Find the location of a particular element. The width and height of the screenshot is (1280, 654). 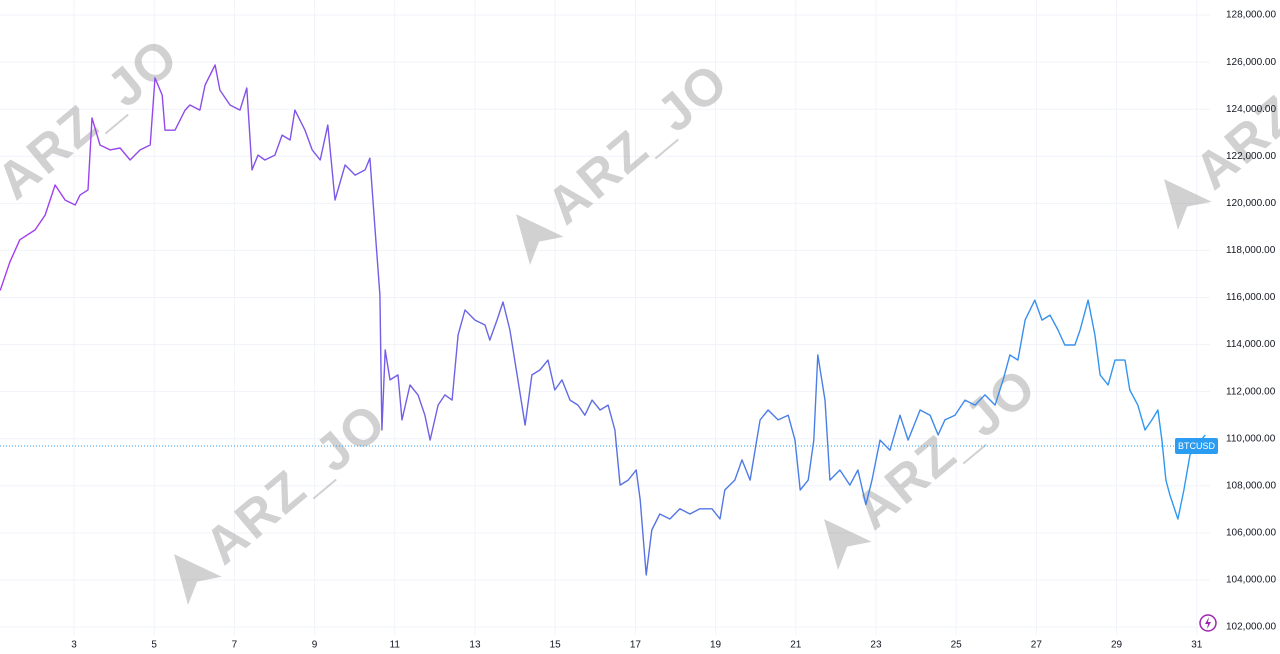

x-tick-label: 29 is located at coordinates (1117, 645).